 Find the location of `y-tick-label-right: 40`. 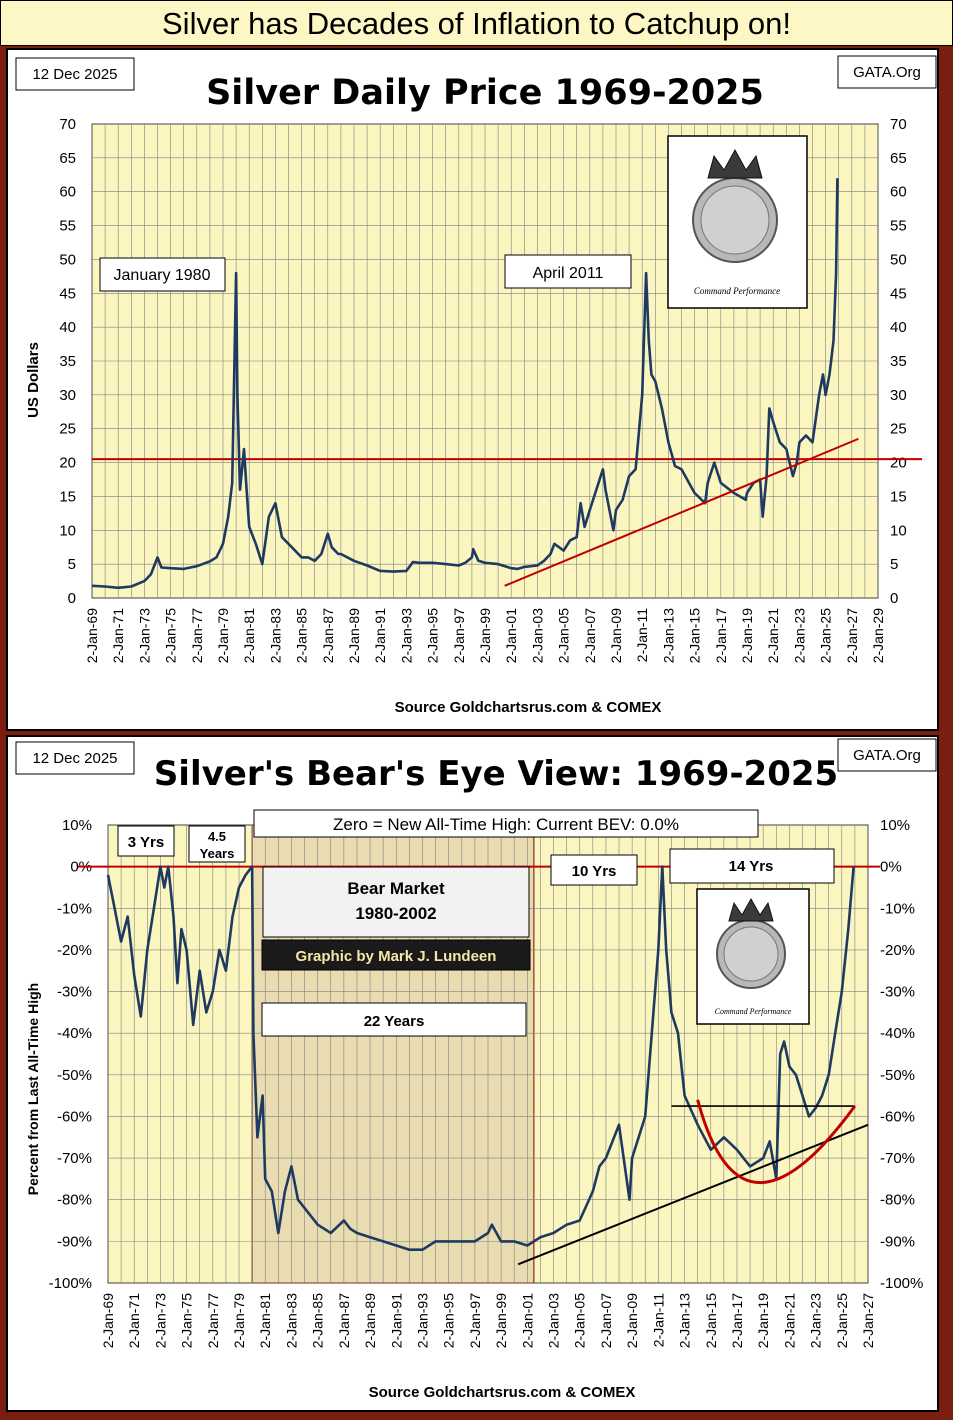

y-tick-label-right: 40 is located at coordinates (898, 327).